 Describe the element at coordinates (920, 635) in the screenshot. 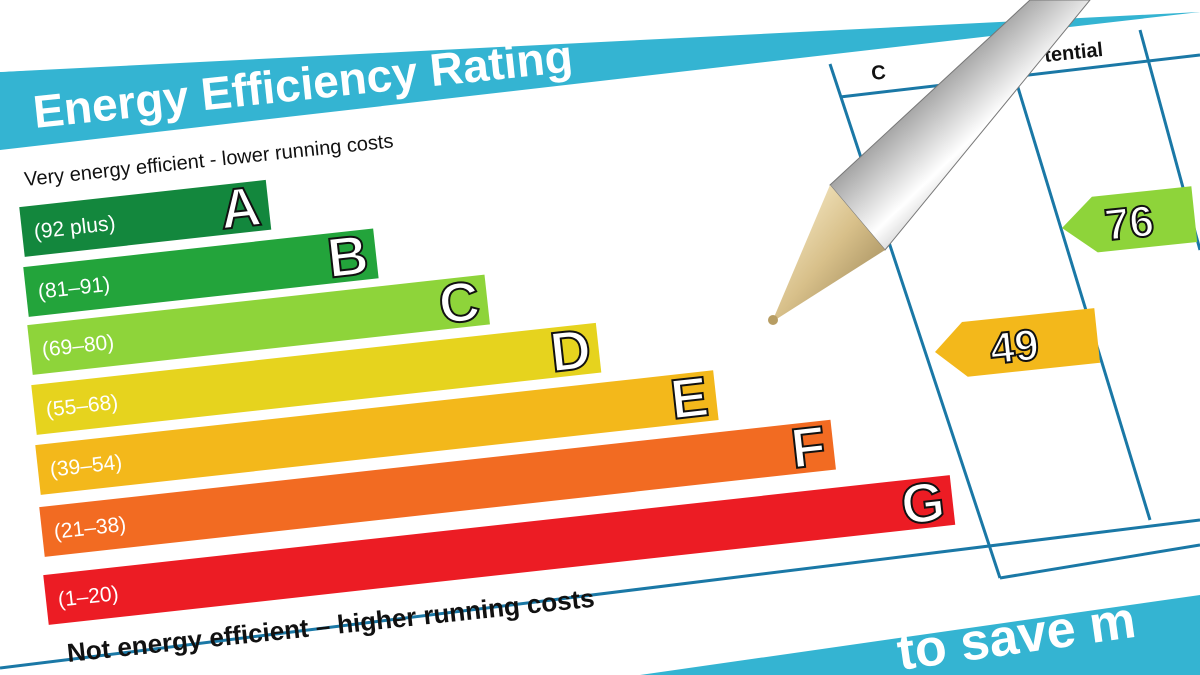

I see `footer-banner` at that location.